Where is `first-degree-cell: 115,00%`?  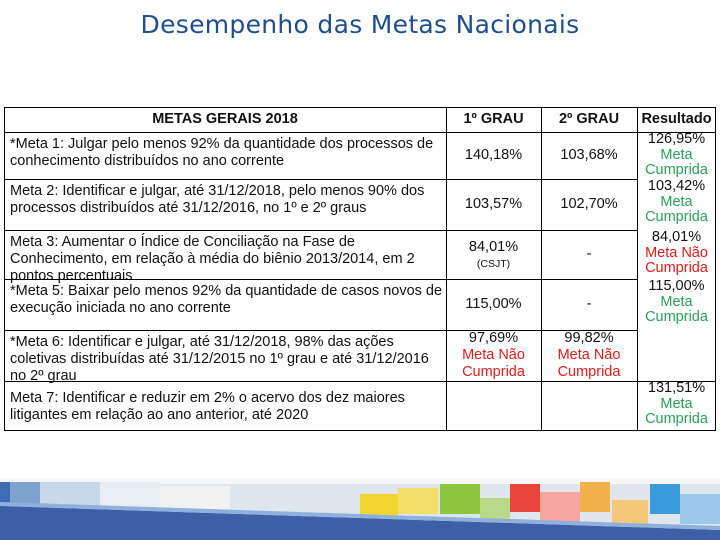
first-degree-cell: 115,00% is located at coordinates (493, 304).